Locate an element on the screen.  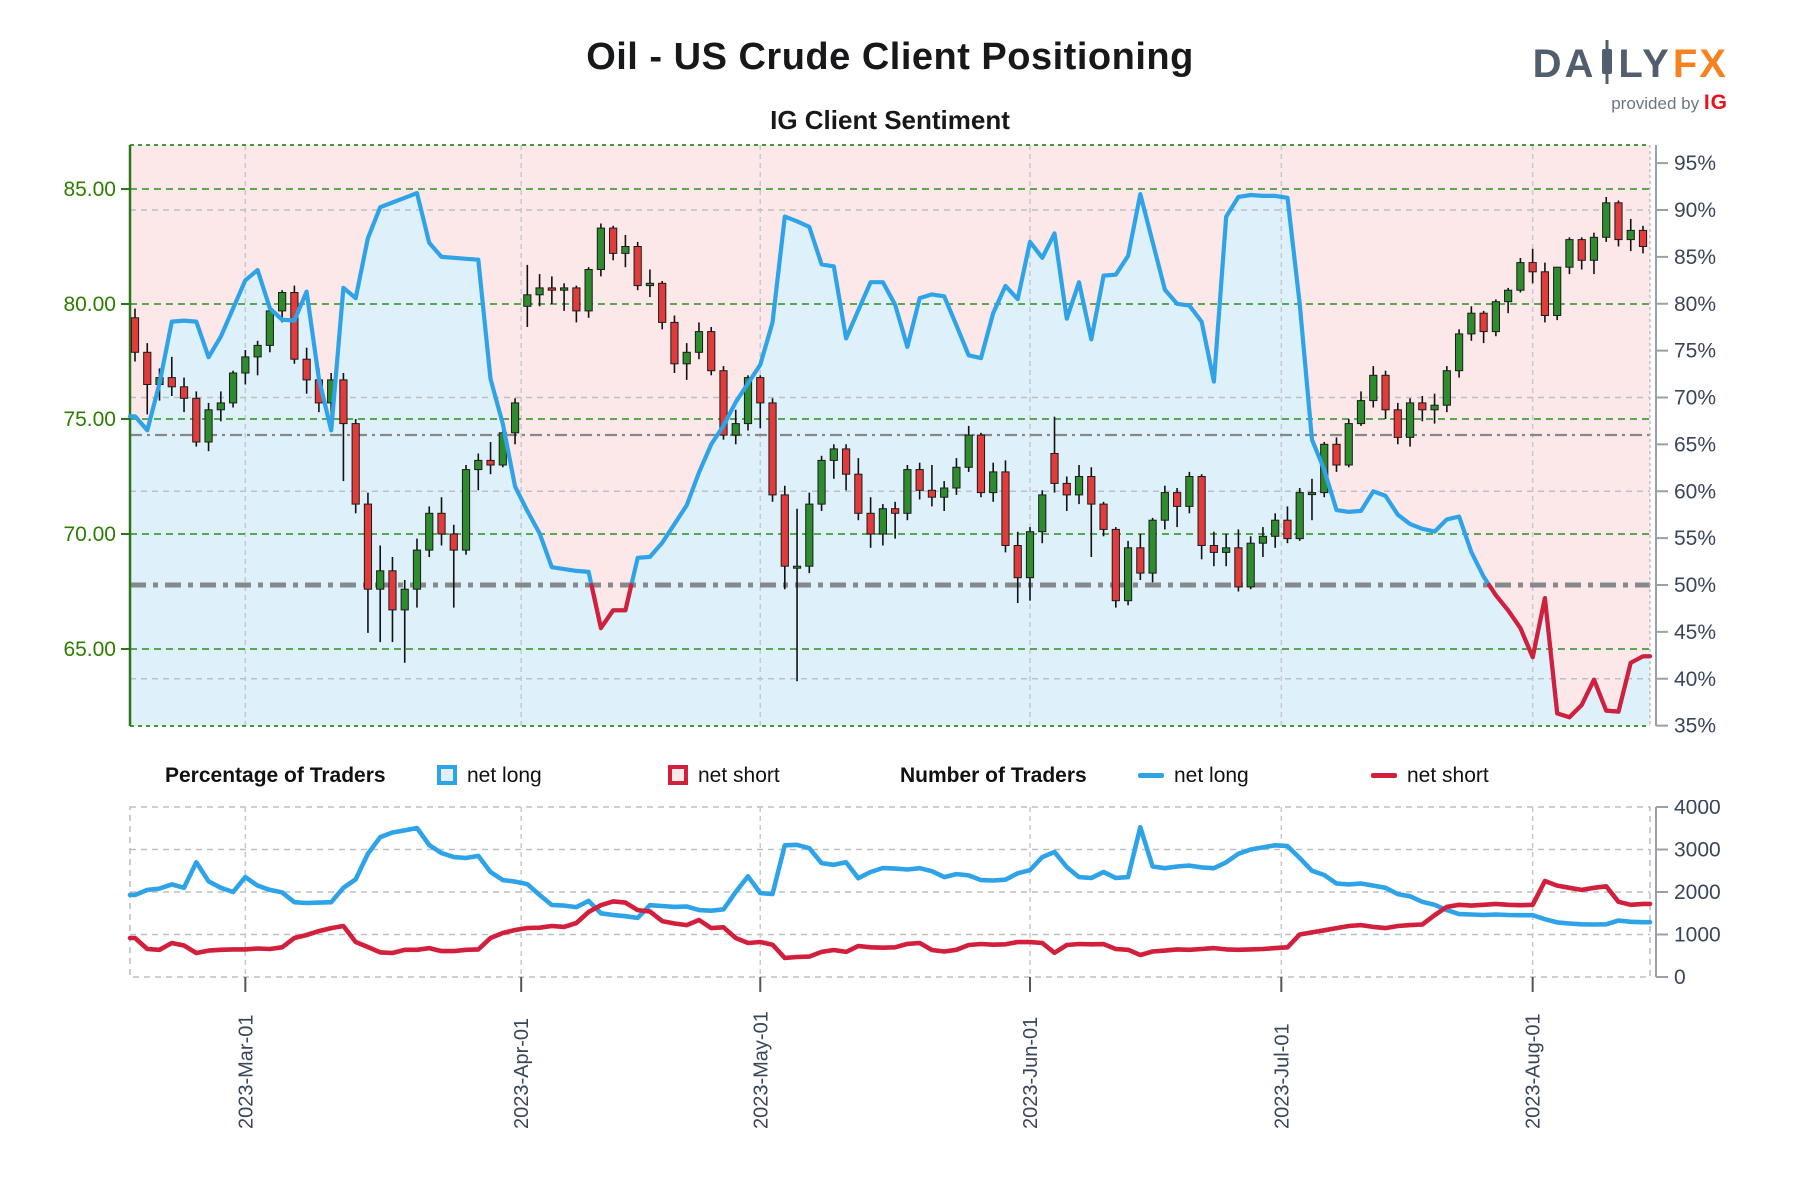
svg-text: 55% is located at coordinates (1695, 538).